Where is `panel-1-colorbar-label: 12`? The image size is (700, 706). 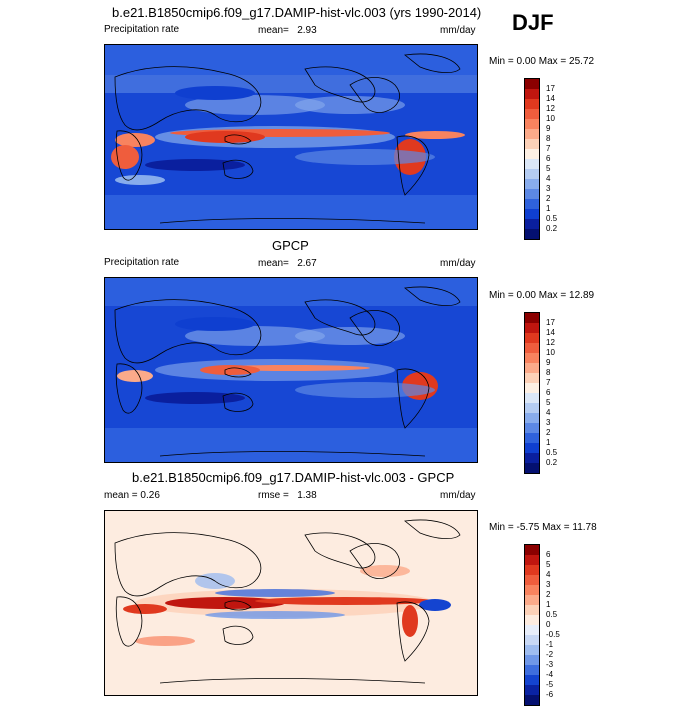
panel-1-colorbar-label: 12 is located at coordinates (550, 108).